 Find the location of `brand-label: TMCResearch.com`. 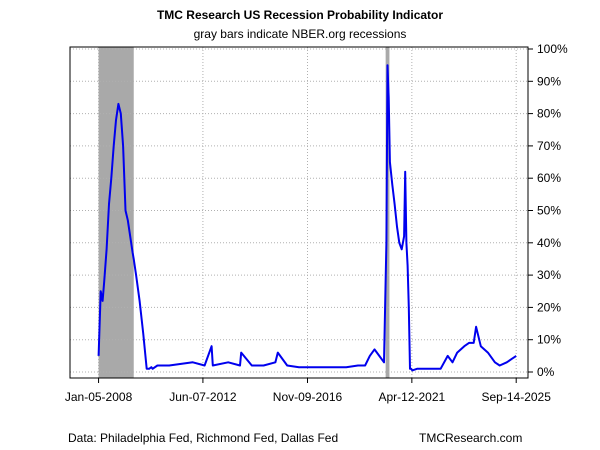

brand-label: TMCResearch.com is located at coordinates (471, 438).